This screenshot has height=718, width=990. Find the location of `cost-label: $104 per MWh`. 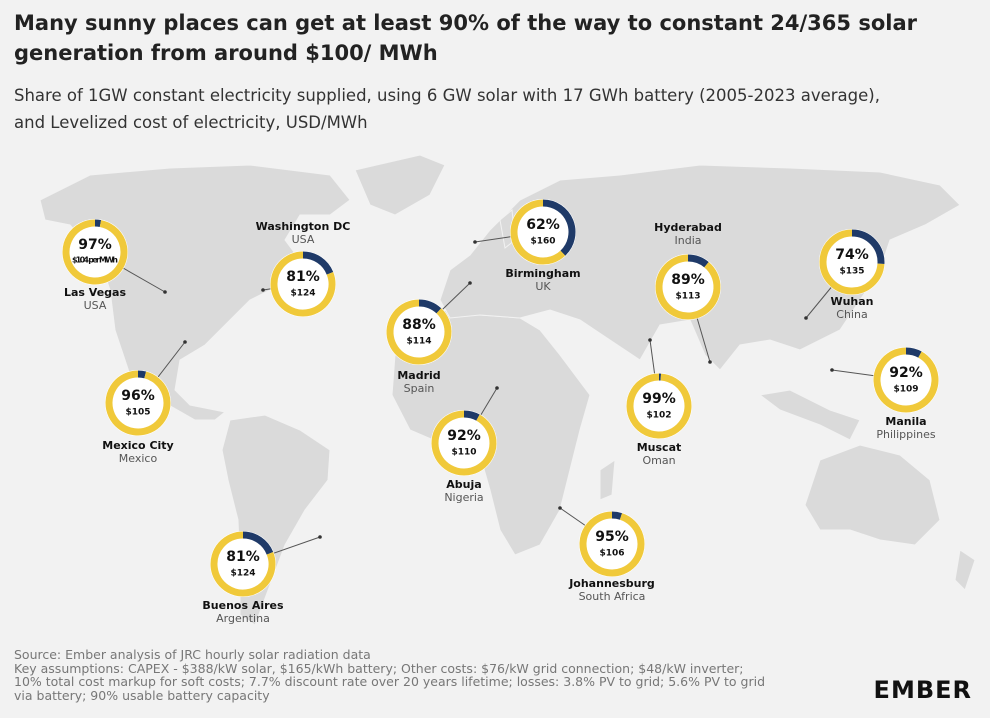

cost-label: $104 per MWh is located at coordinates (95, 260).